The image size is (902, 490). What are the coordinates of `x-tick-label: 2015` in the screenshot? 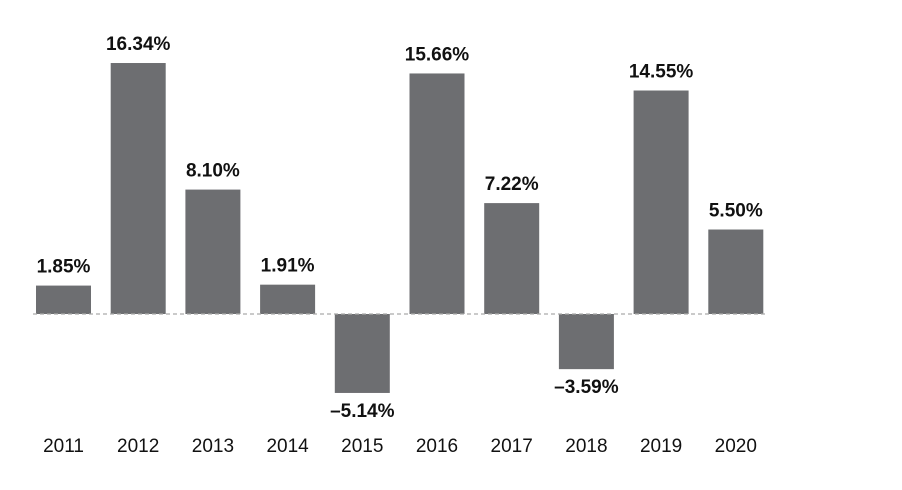 It's located at (362, 446).